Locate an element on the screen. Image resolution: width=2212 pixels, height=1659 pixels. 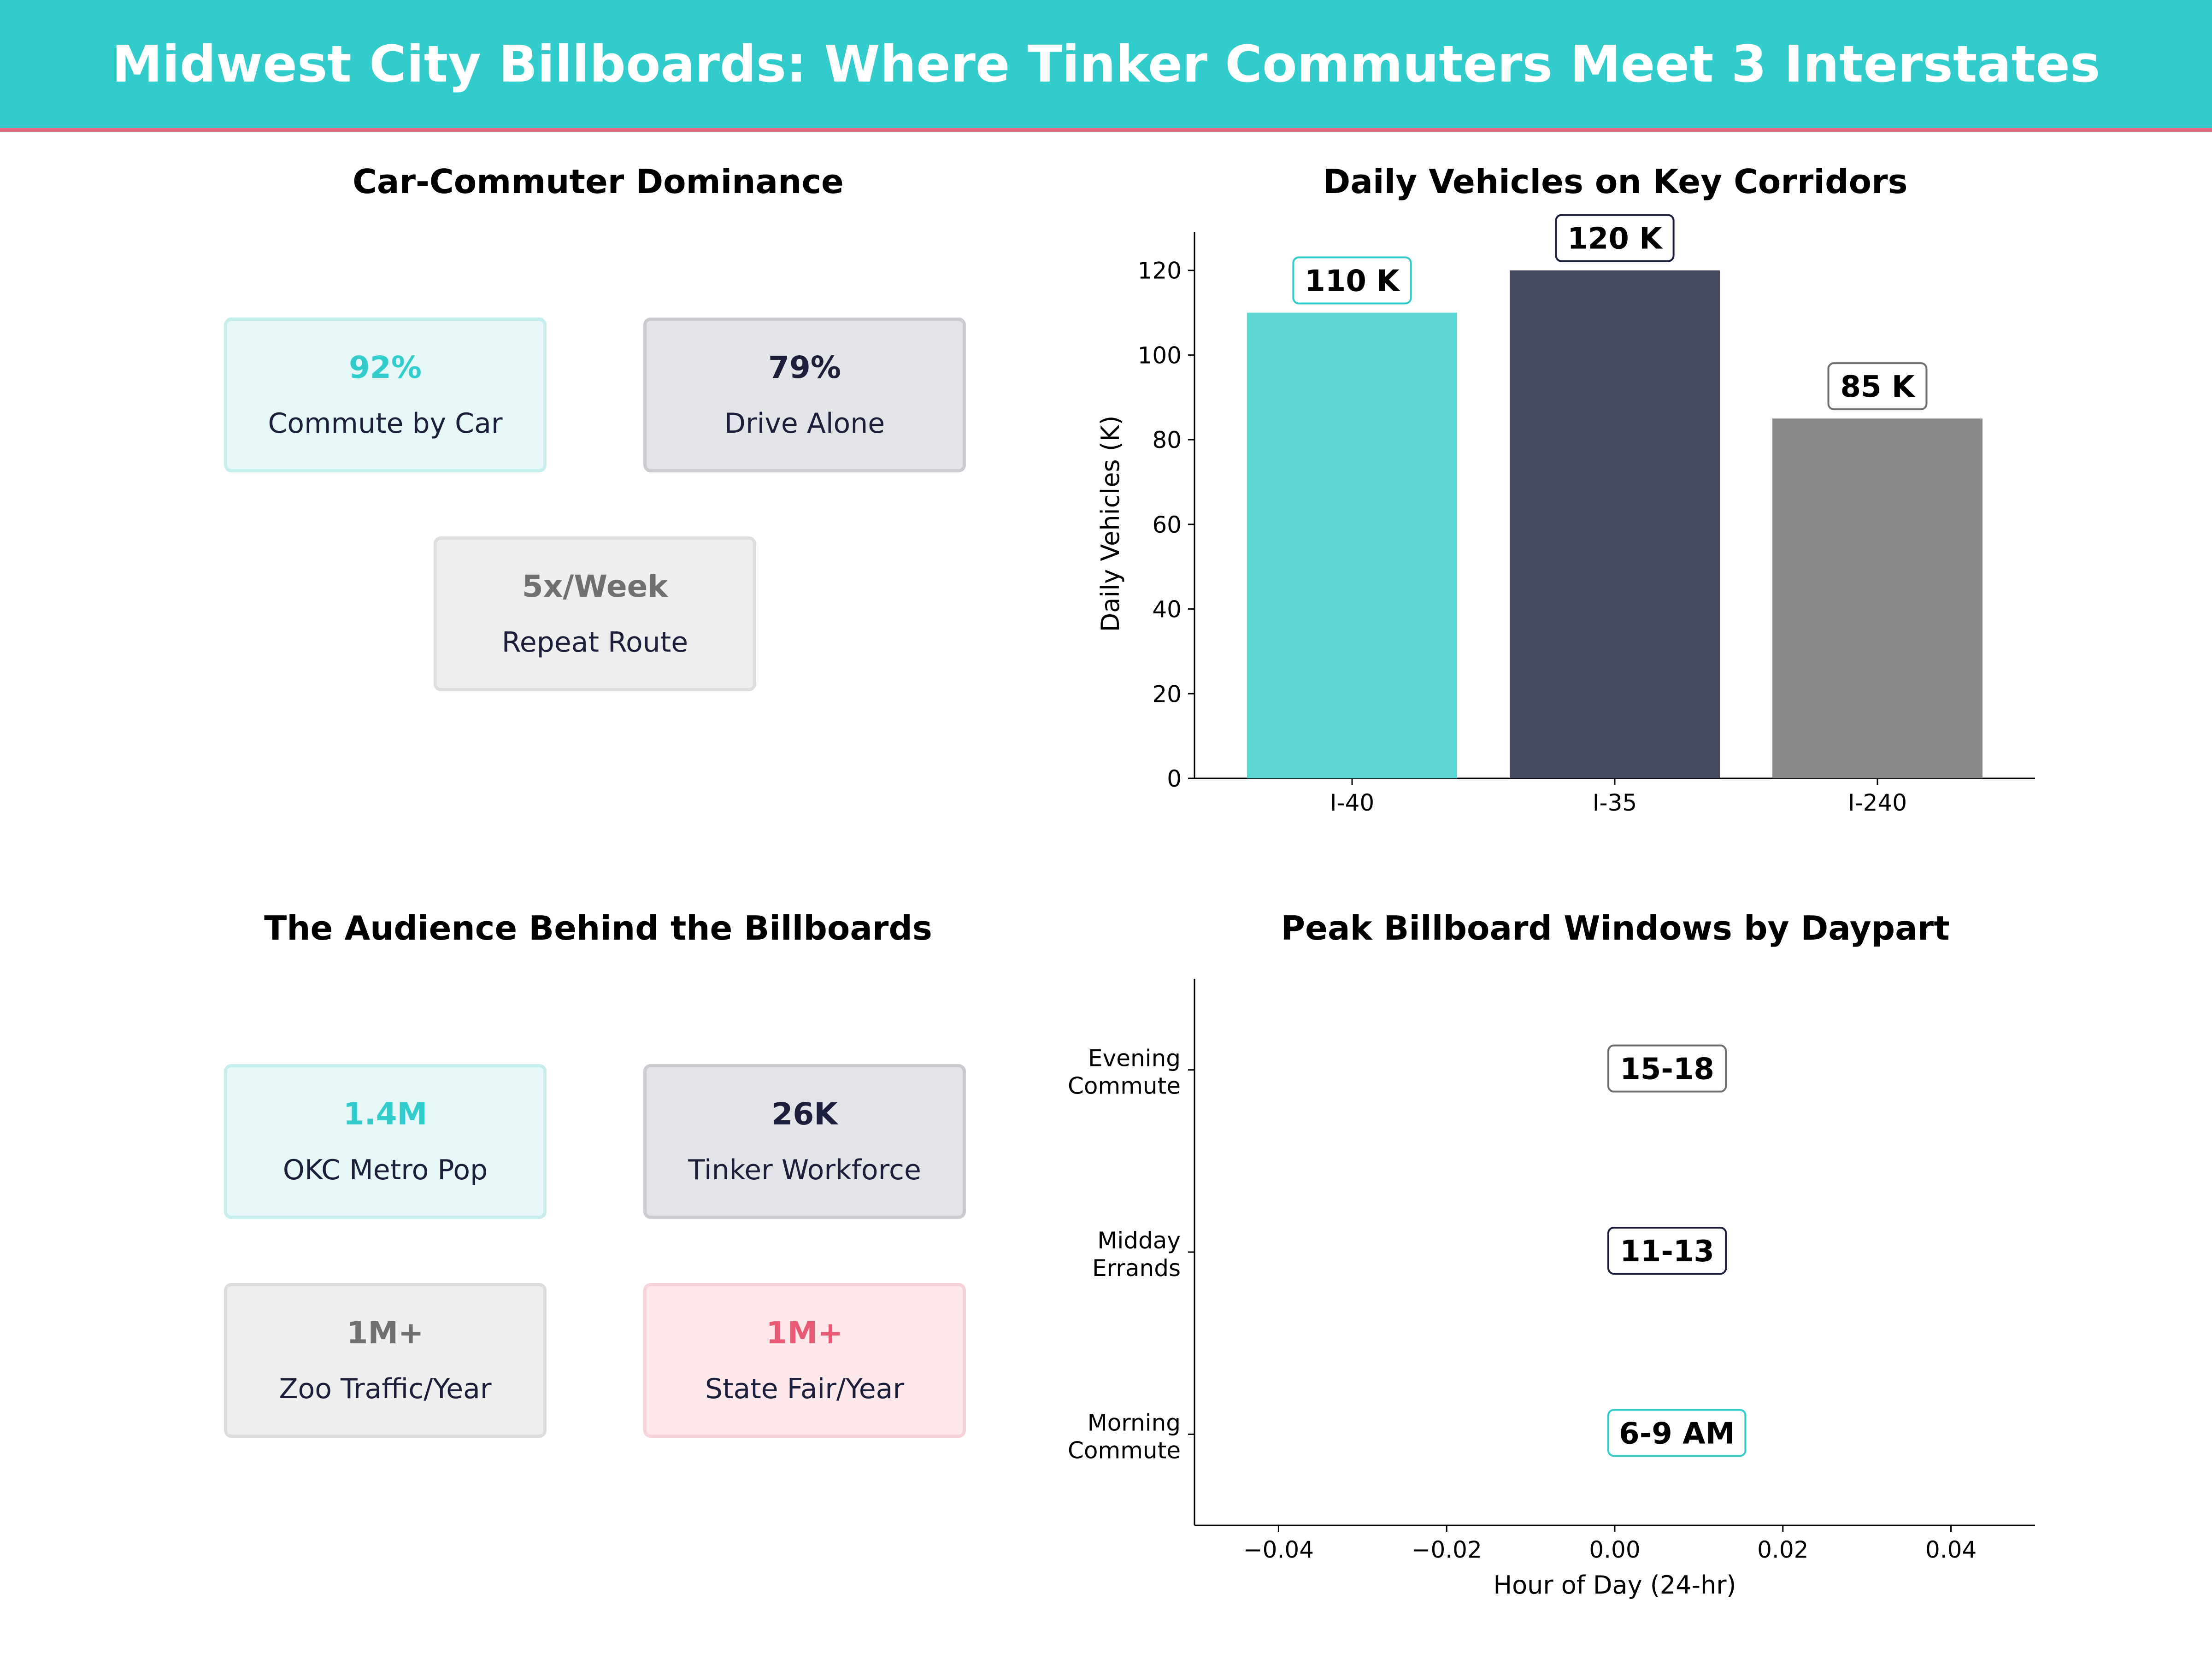
y-tick-label: 40 is located at coordinates (1167, 609).